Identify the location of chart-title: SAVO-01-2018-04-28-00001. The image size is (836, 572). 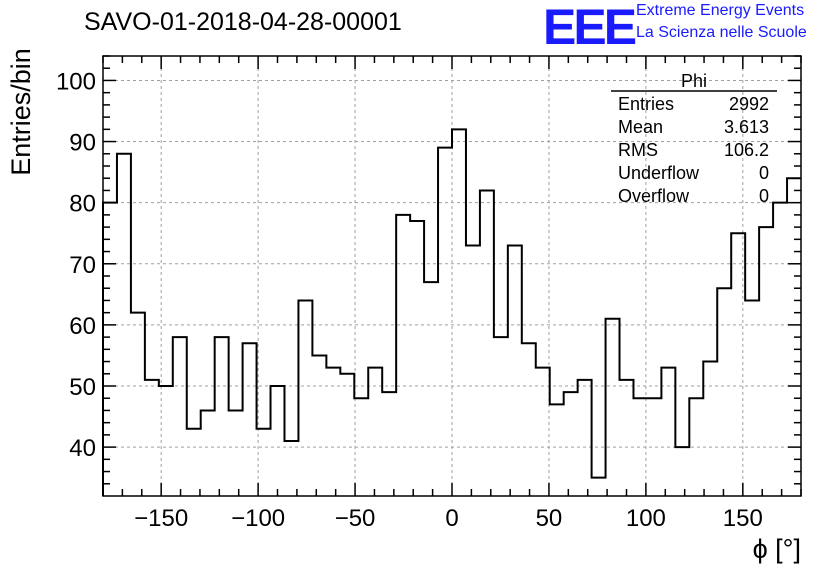
(243, 22).